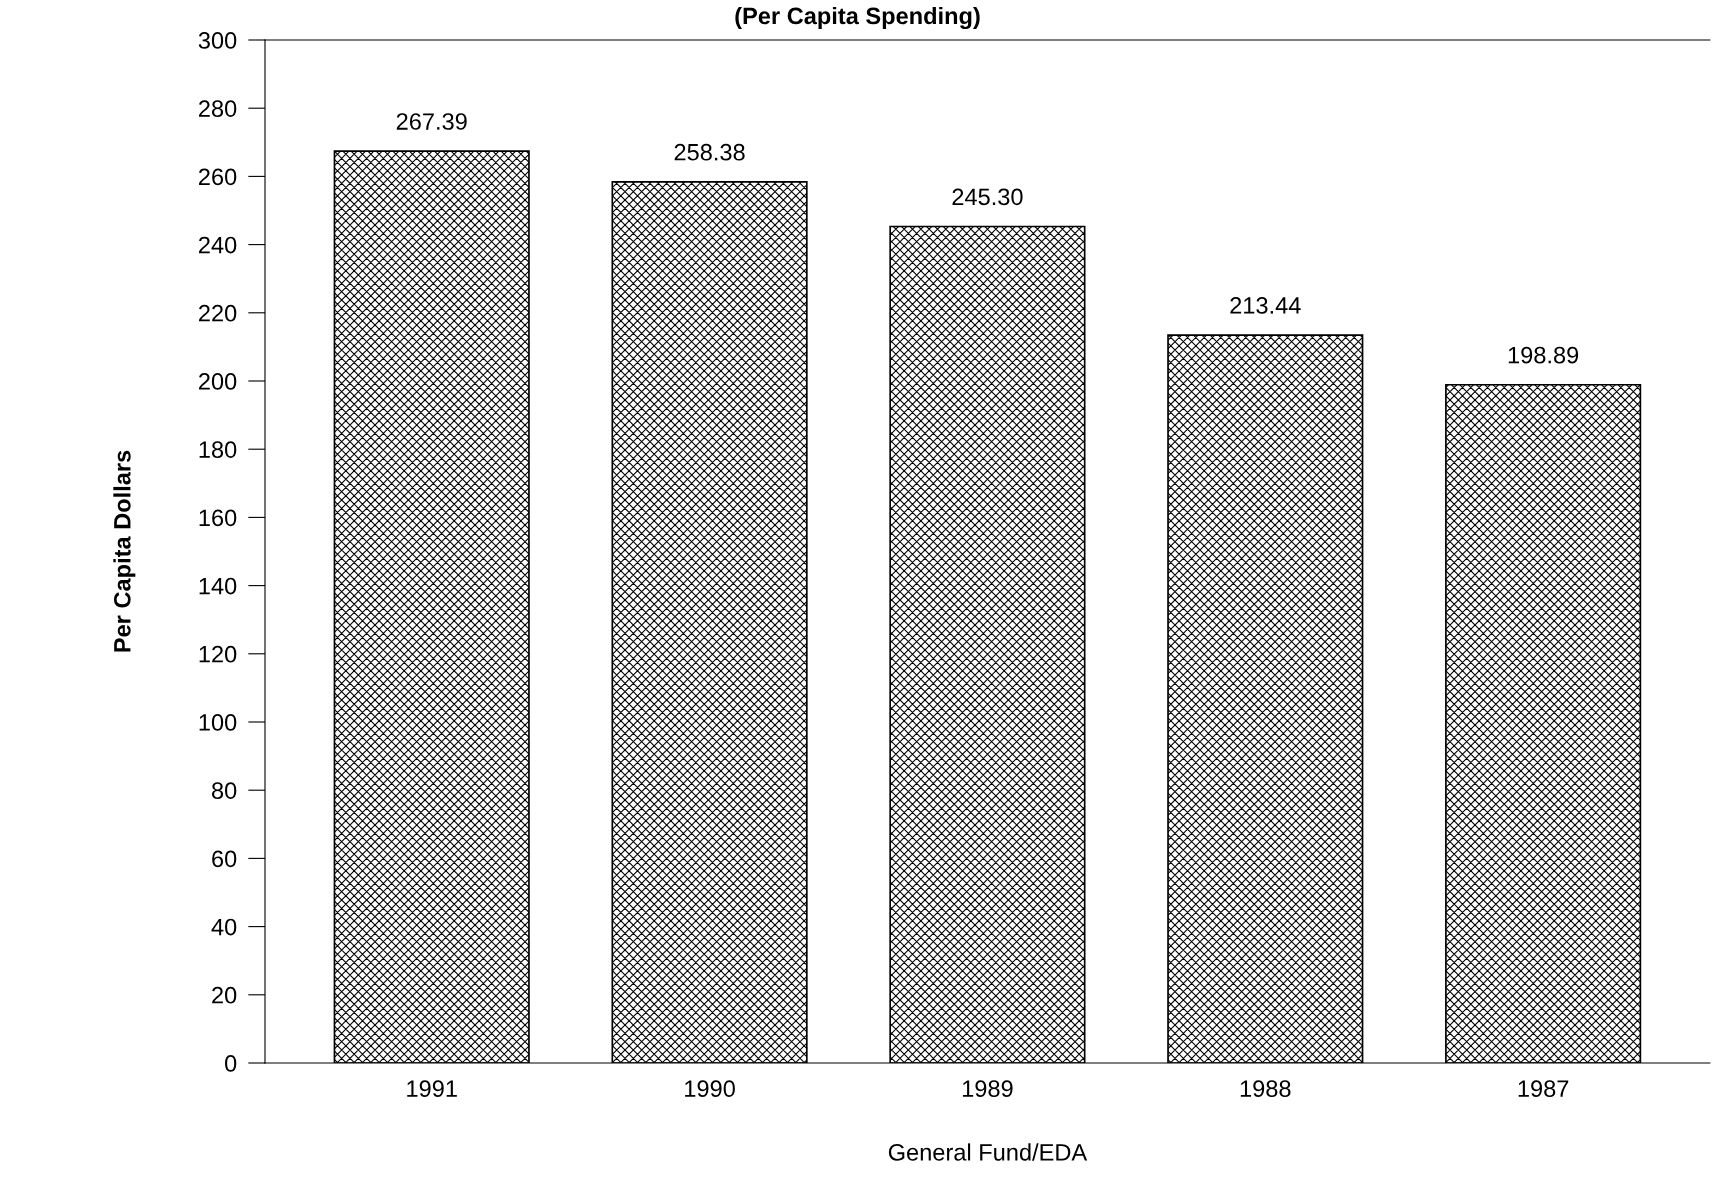 The height and width of the screenshot is (1182, 1715). What do you see at coordinates (709, 152) in the screenshot?
I see `data-label: 258.38` at bounding box center [709, 152].